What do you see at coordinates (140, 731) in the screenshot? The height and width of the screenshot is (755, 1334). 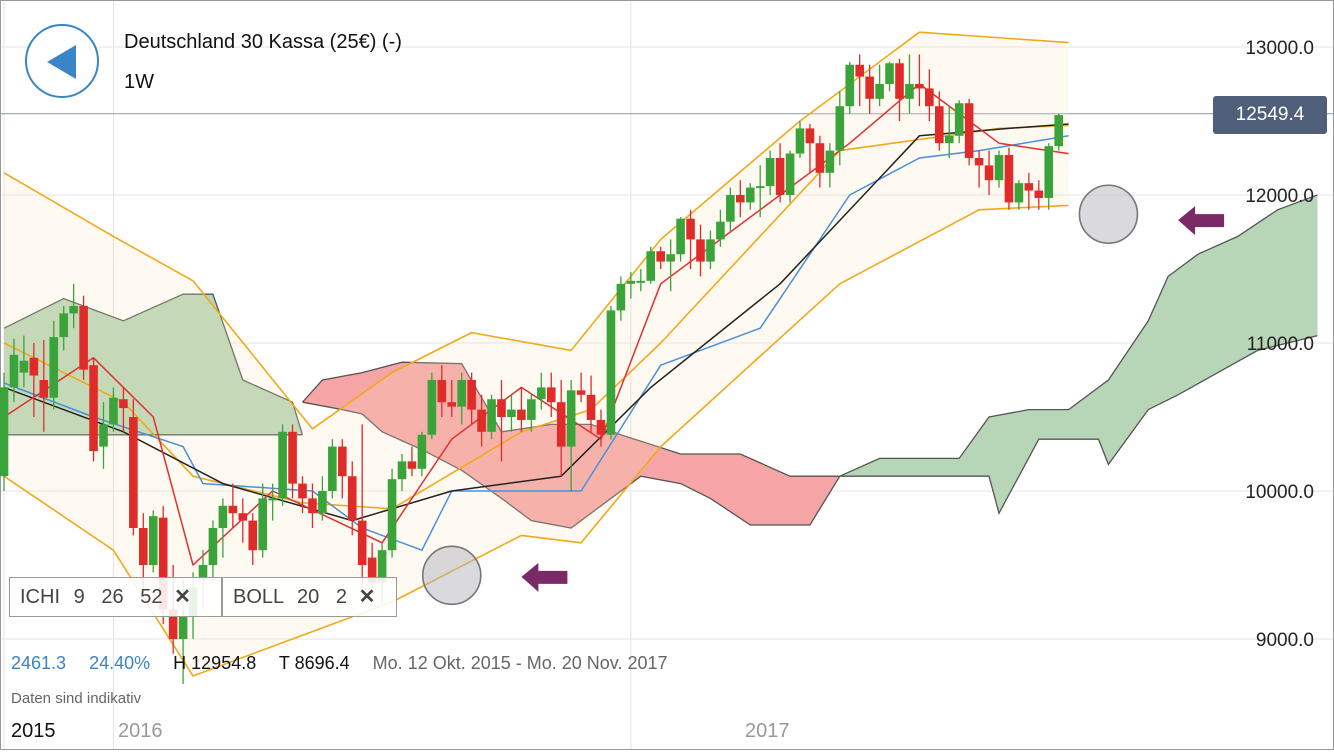 I see `x-label-2016: 2016` at bounding box center [140, 731].